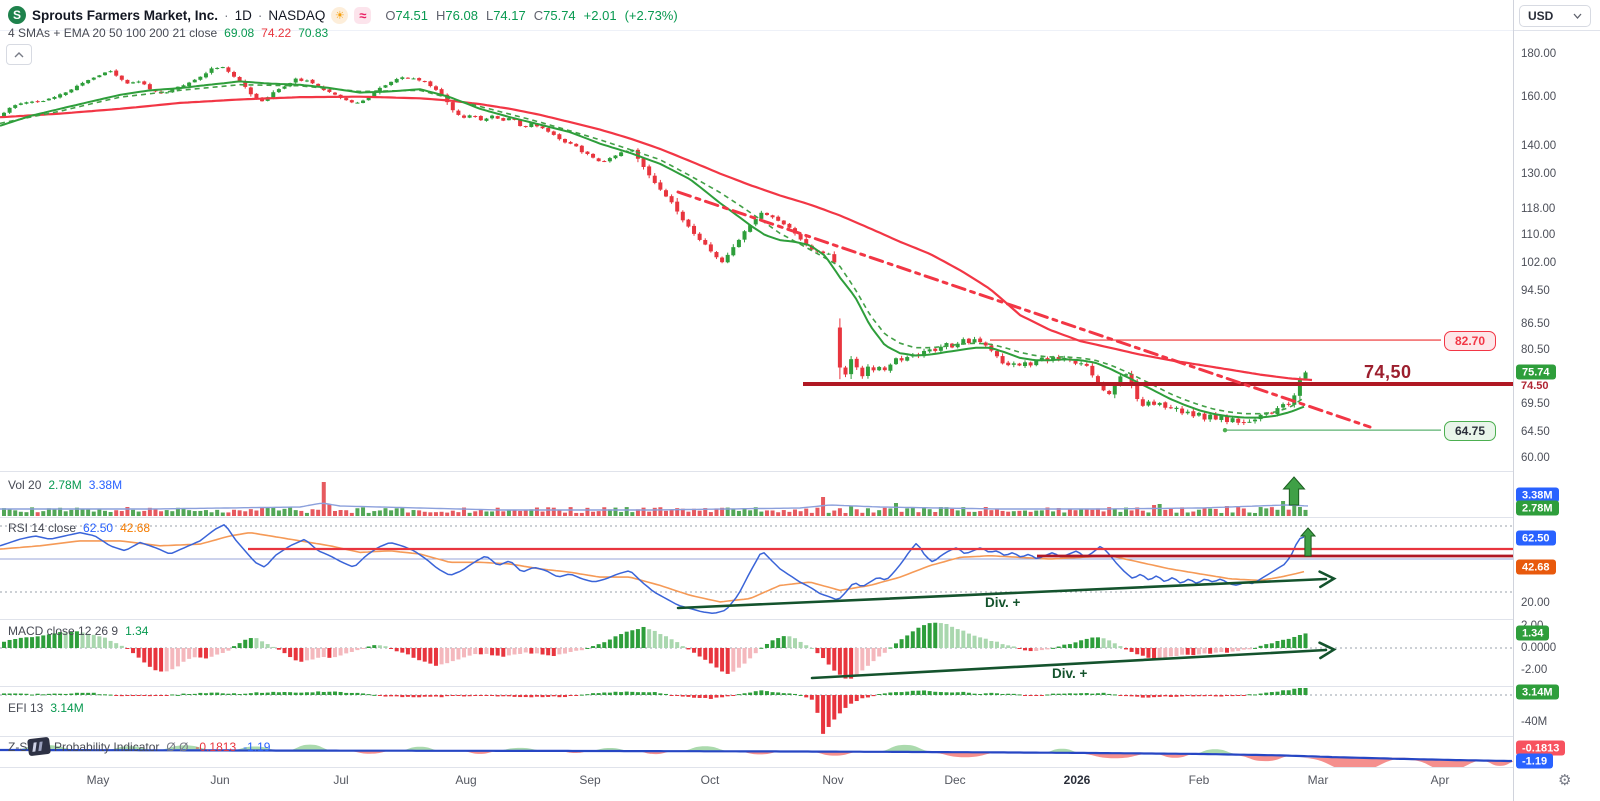 This screenshot has width=1600, height=801. Describe the element at coordinates (79, 528) in the screenshot. I see `rsi-legend: RSI 14 close 62.50 42.68` at that location.